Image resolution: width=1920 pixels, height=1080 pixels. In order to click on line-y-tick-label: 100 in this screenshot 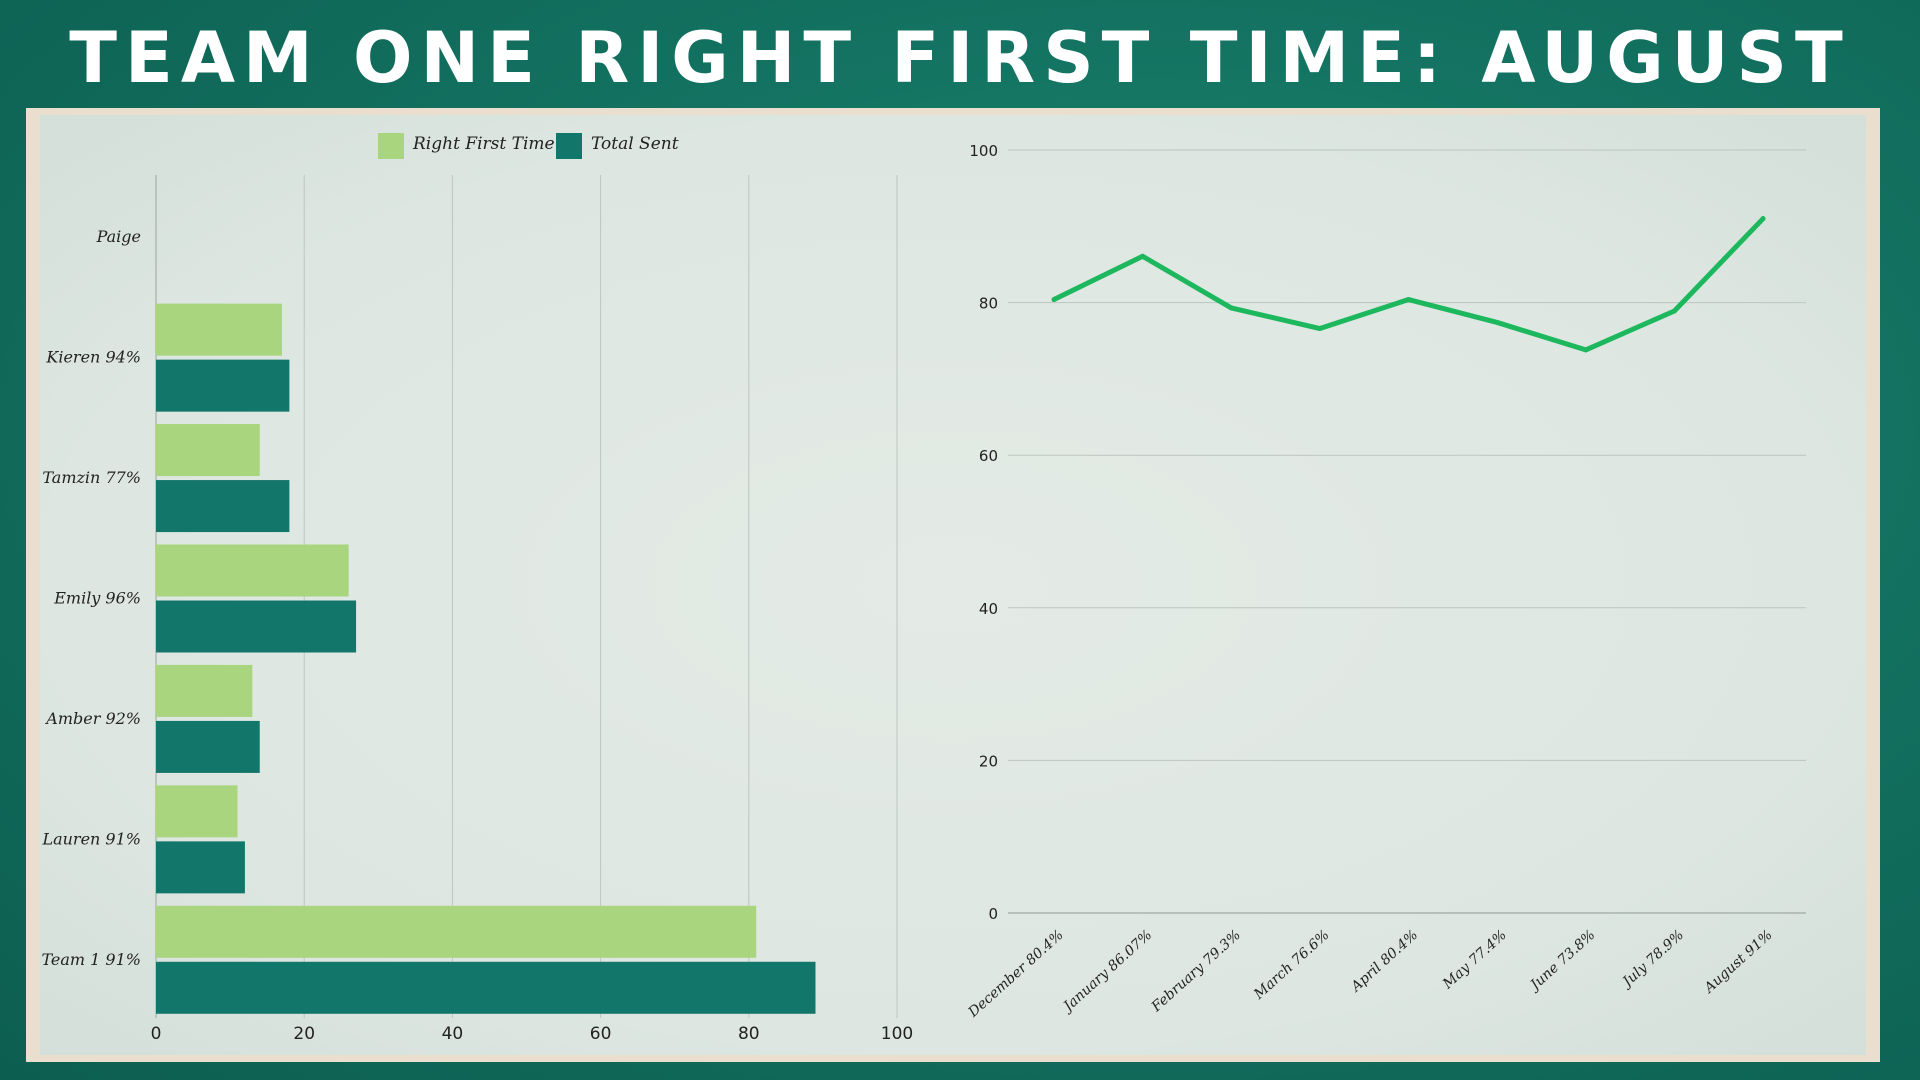, I will do `click(983, 151)`.